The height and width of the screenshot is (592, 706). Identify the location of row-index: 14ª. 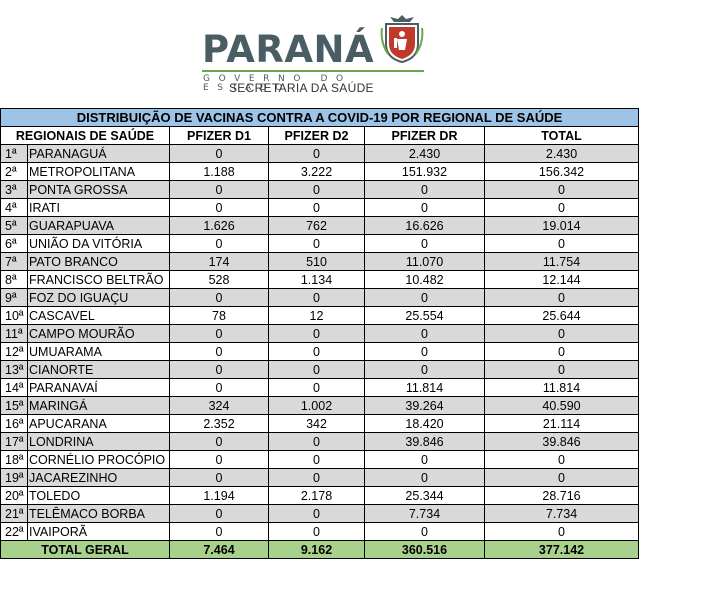
(14, 387).